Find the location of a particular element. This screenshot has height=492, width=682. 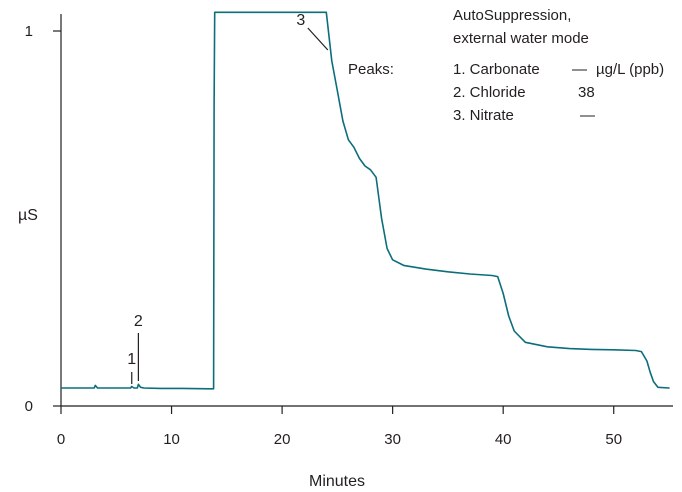

x-tick-label: 40 is located at coordinates (503, 439).